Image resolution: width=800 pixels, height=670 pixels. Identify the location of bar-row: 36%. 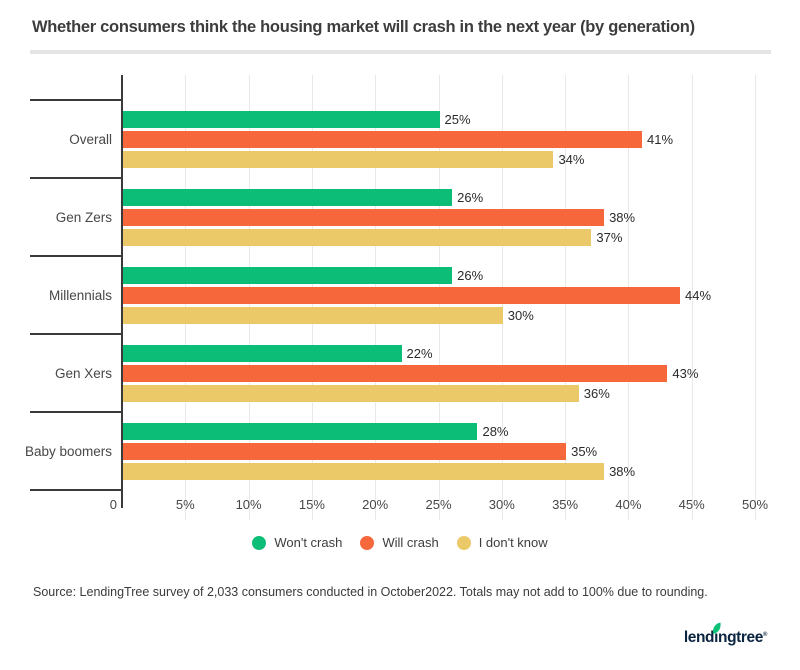
(461, 393).